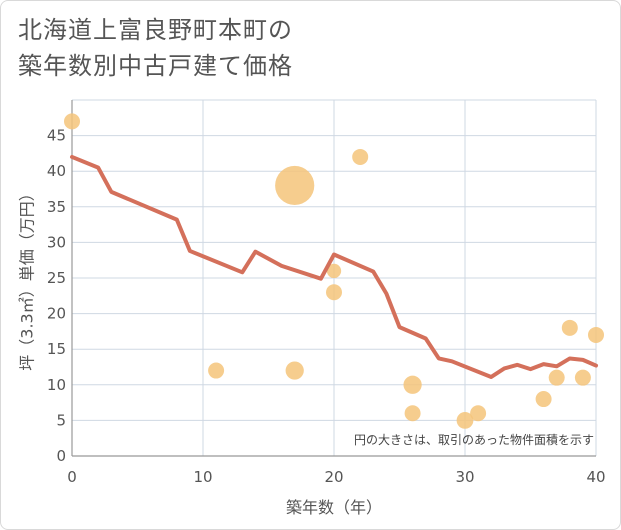  I want to click on y-tick-label: 20, so click(56, 314).